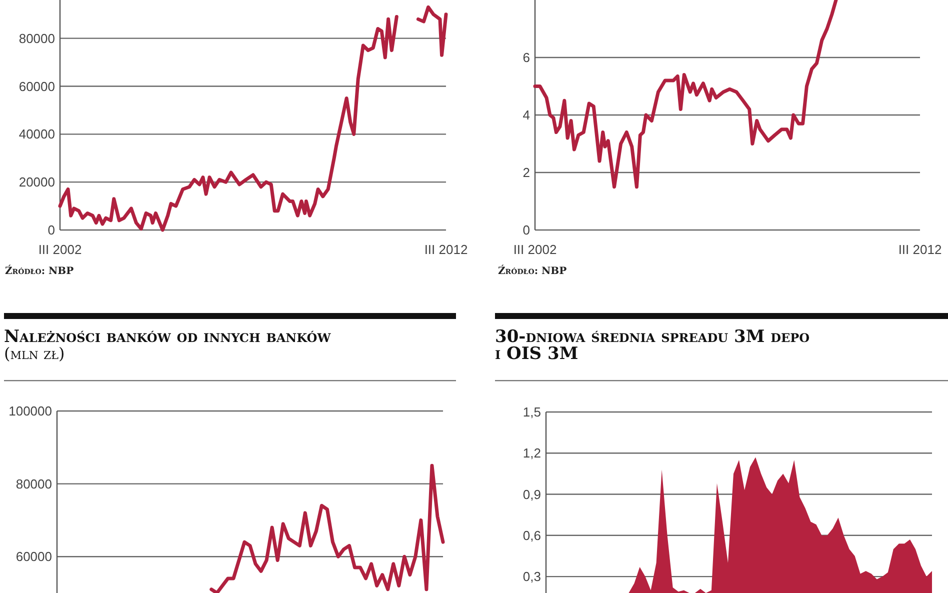  Describe the element at coordinates (531, 535) in the screenshot. I see `y-tick-label: 0,6` at that location.